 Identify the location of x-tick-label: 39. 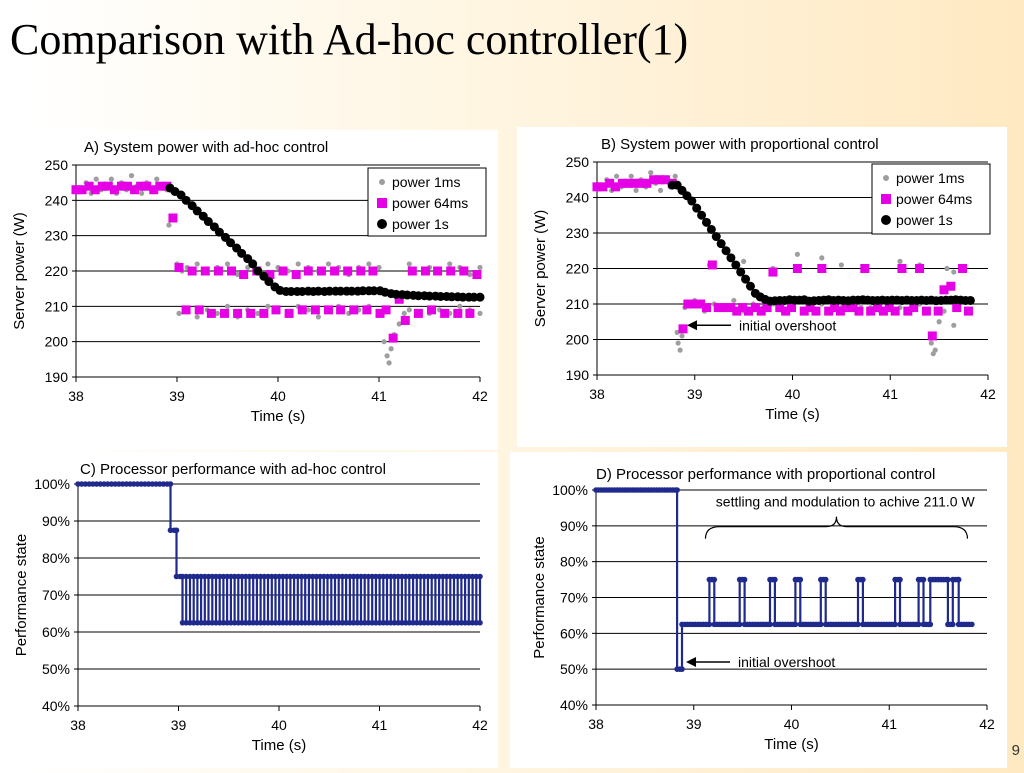
(177, 396).